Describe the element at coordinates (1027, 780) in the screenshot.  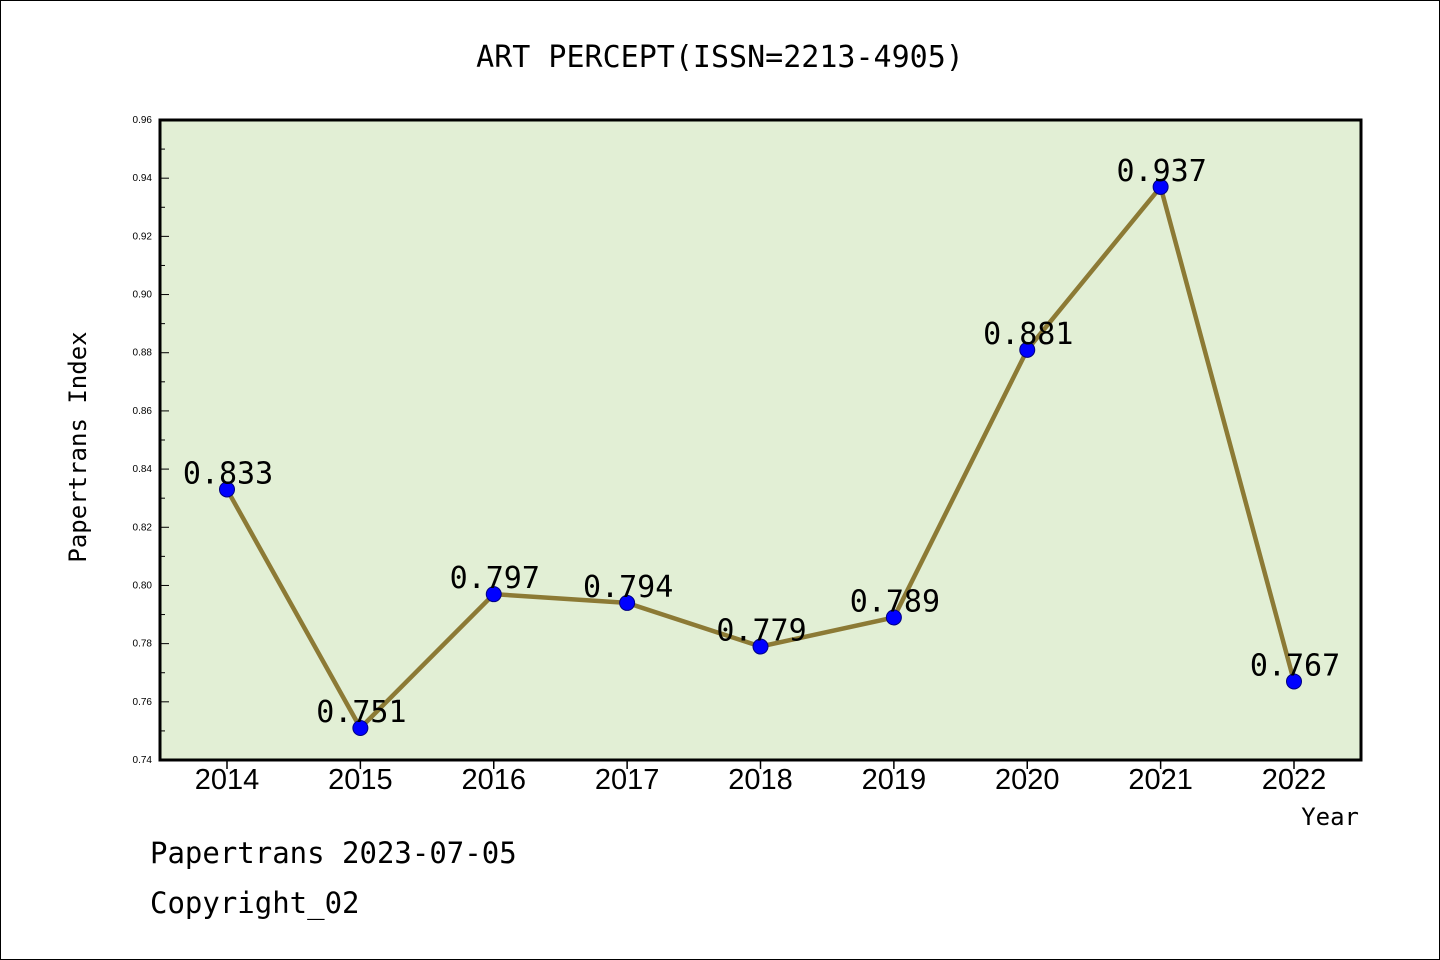
I see `x-tick-label: 2020` at that location.